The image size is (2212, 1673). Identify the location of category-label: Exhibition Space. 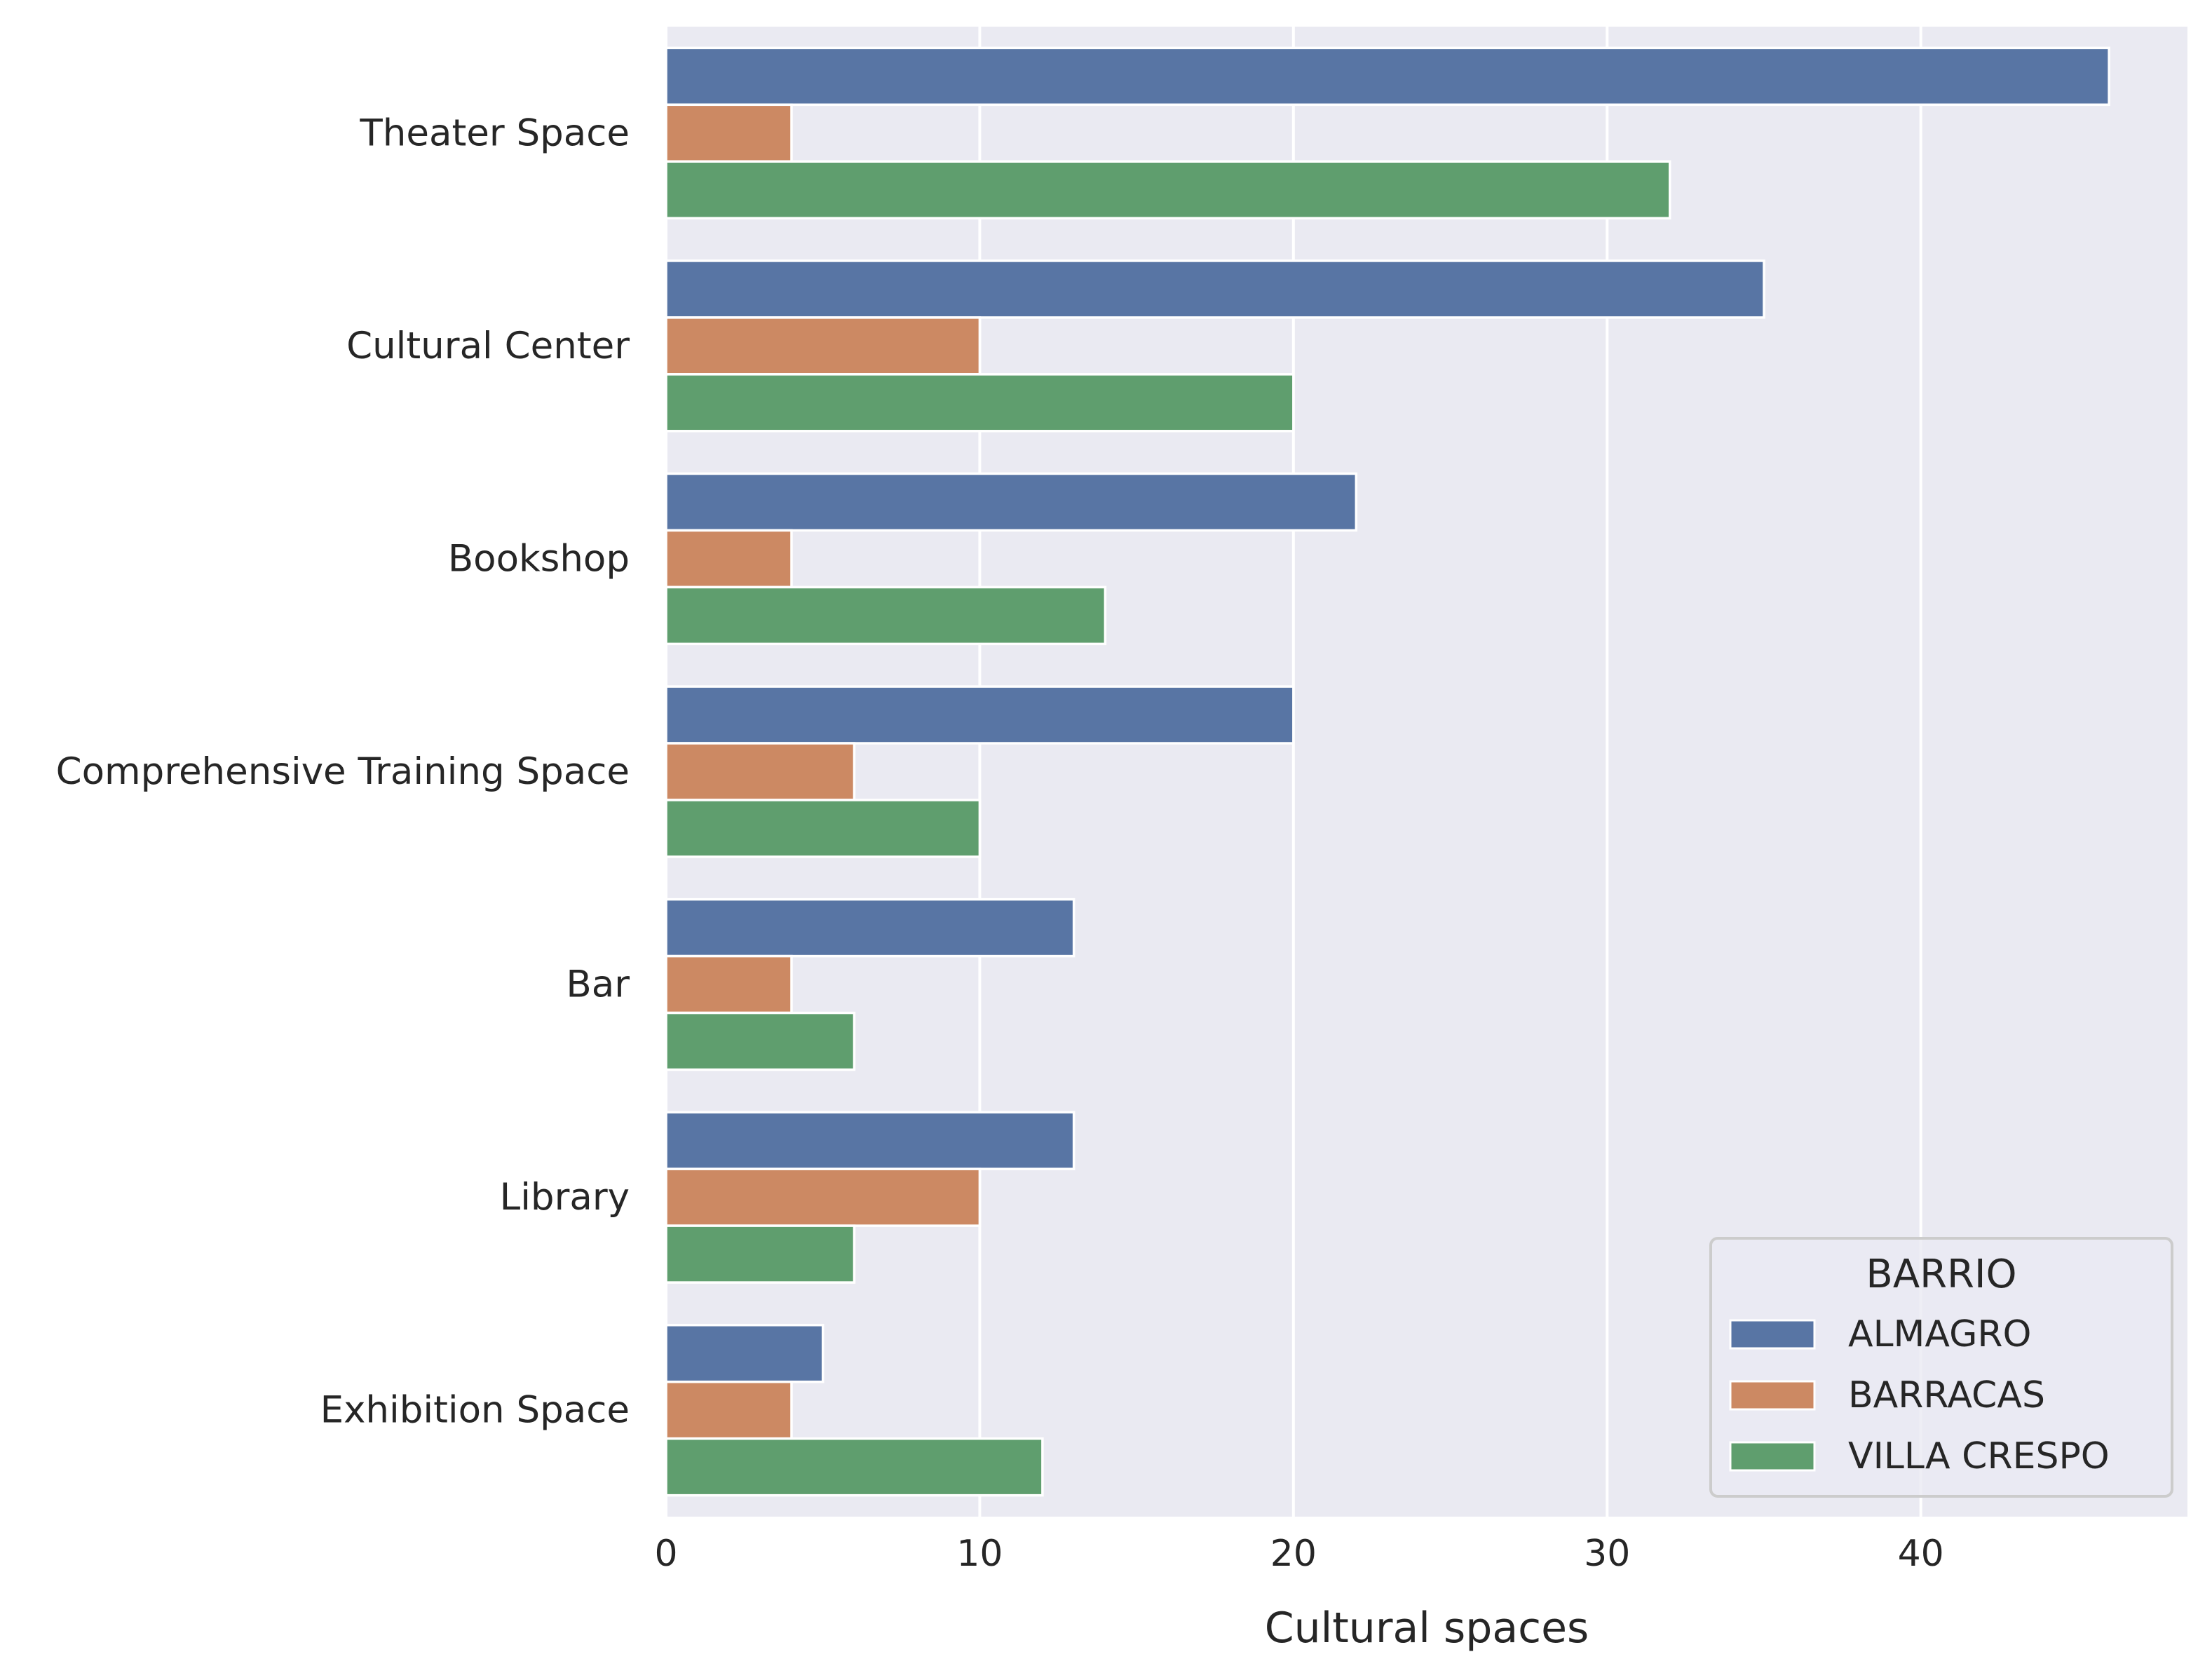
(475, 1411).